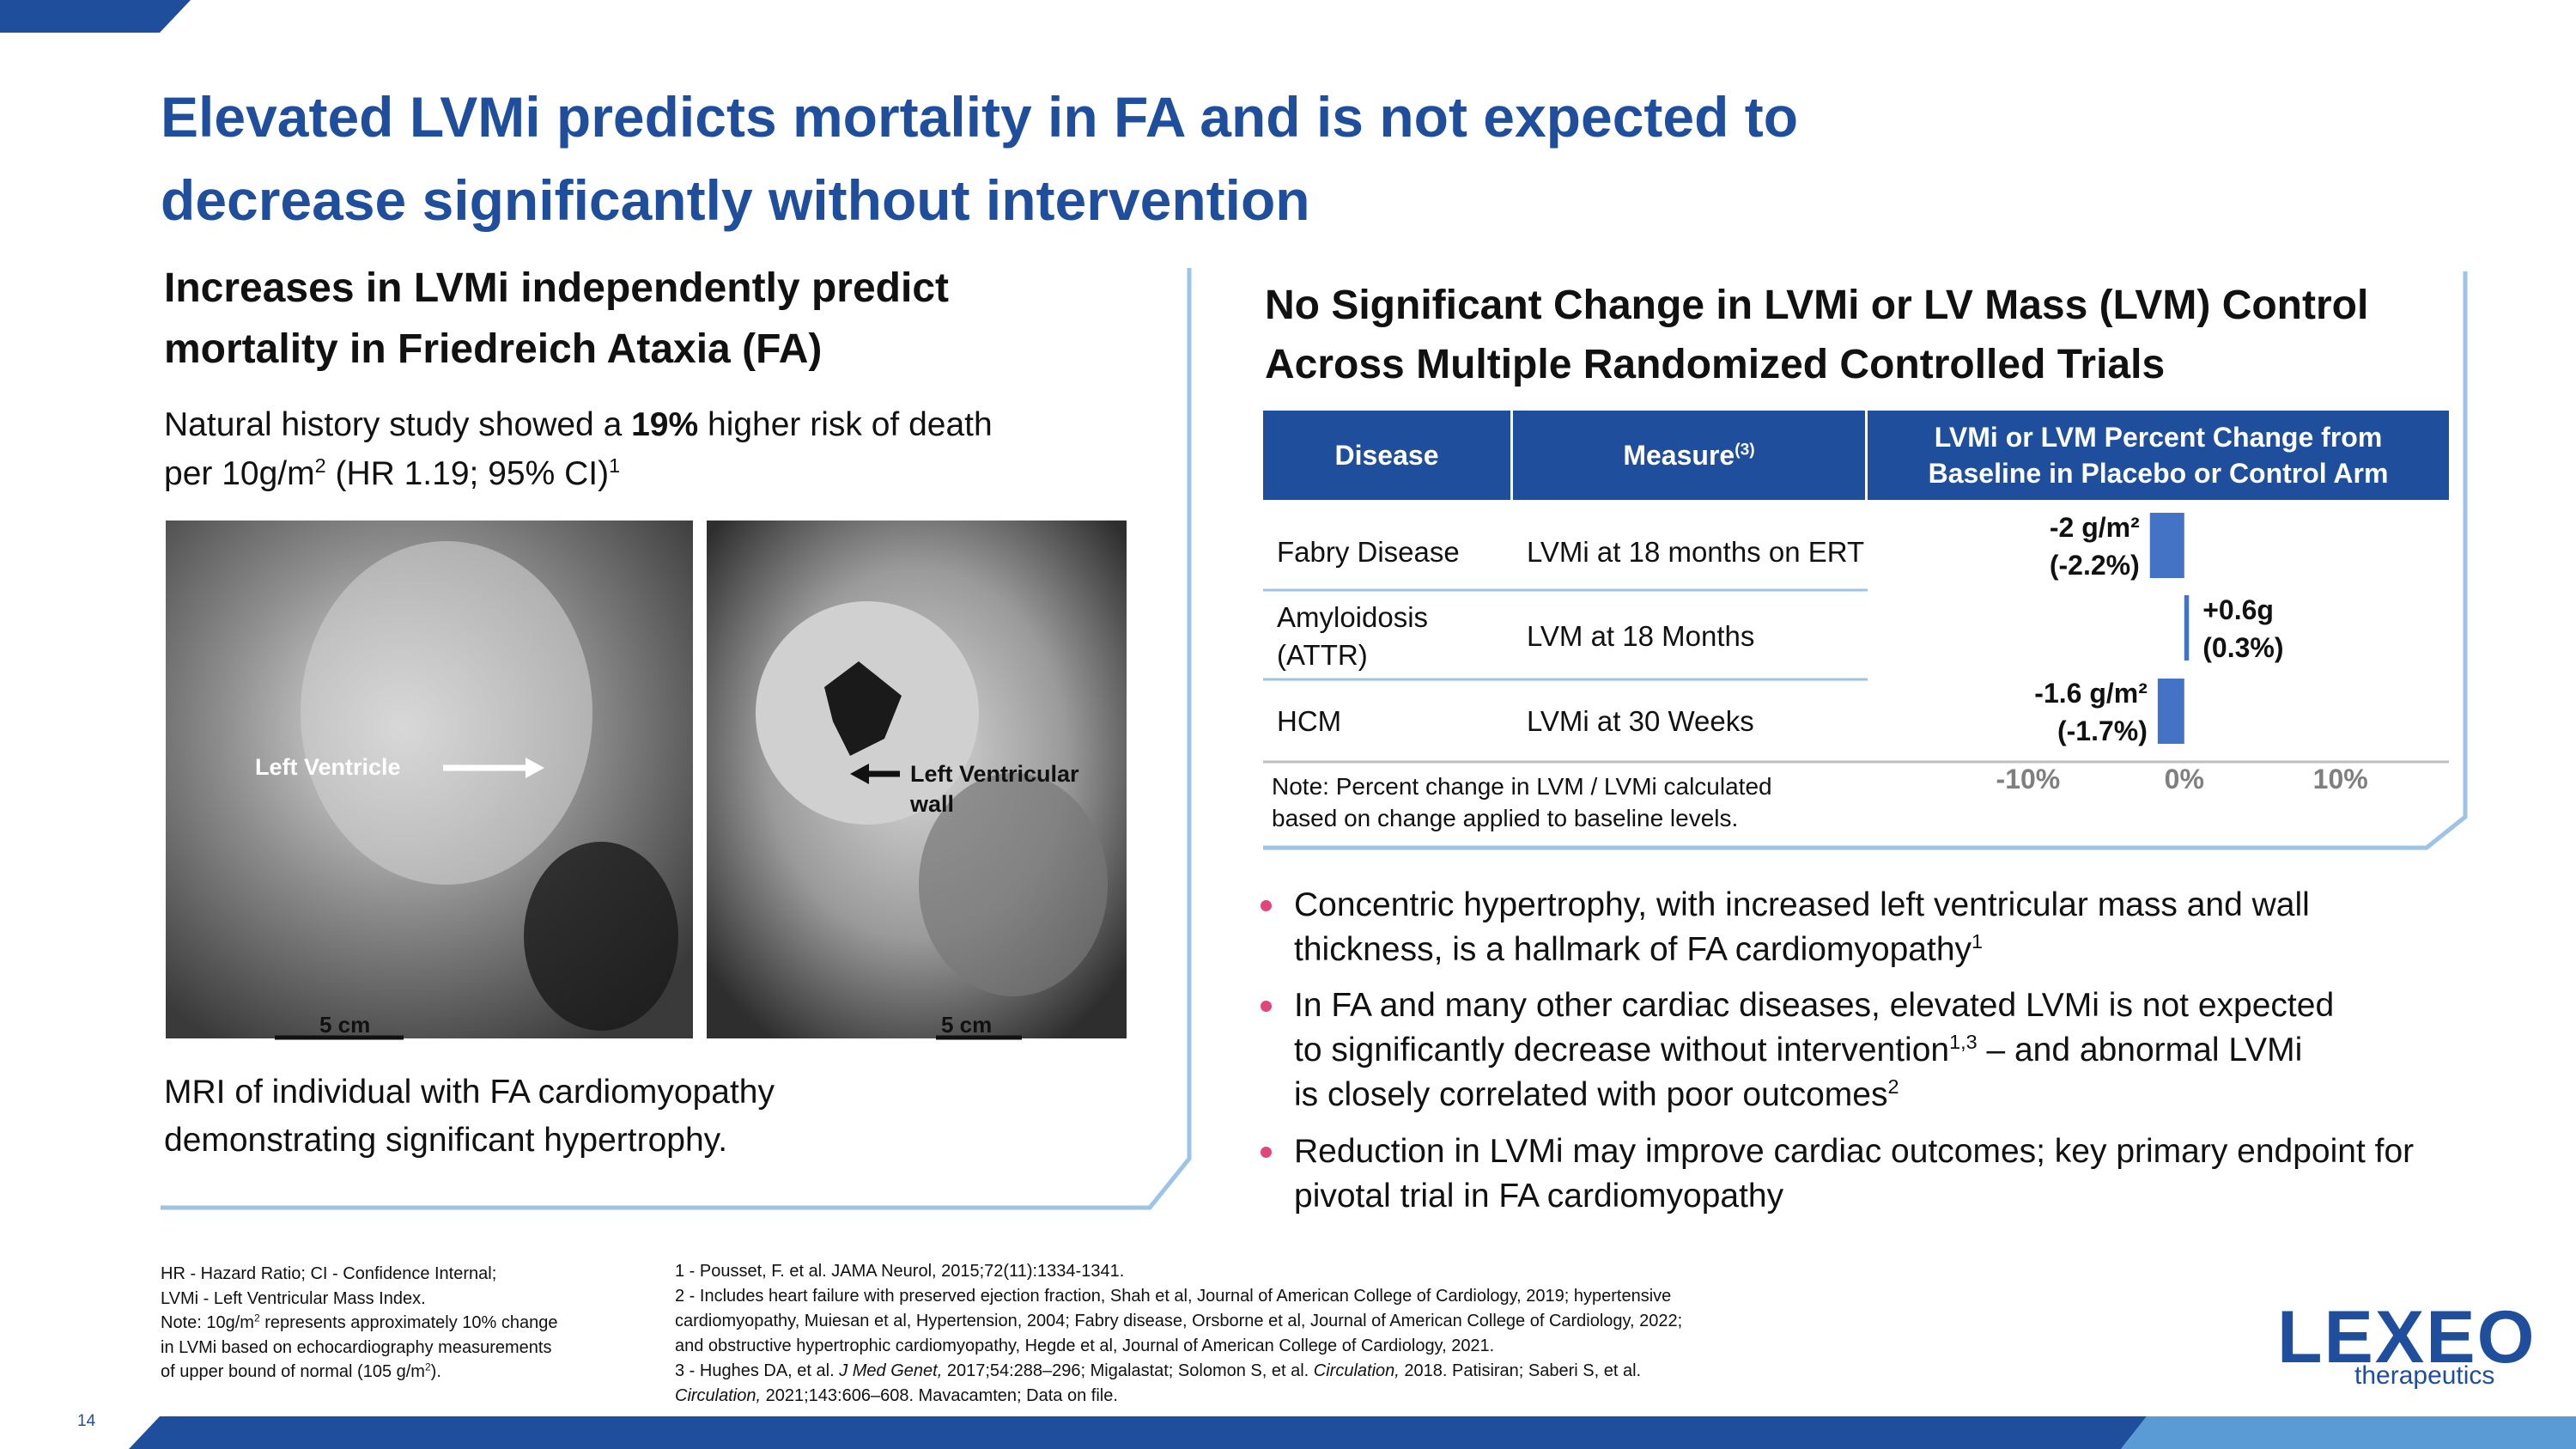 Image resolution: width=2576 pixels, height=1449 pixels. Describe the element at coordinates (757, 1370) in the screenshot. I see `text-run: 3 - Hughes DA, et al.` at that location.